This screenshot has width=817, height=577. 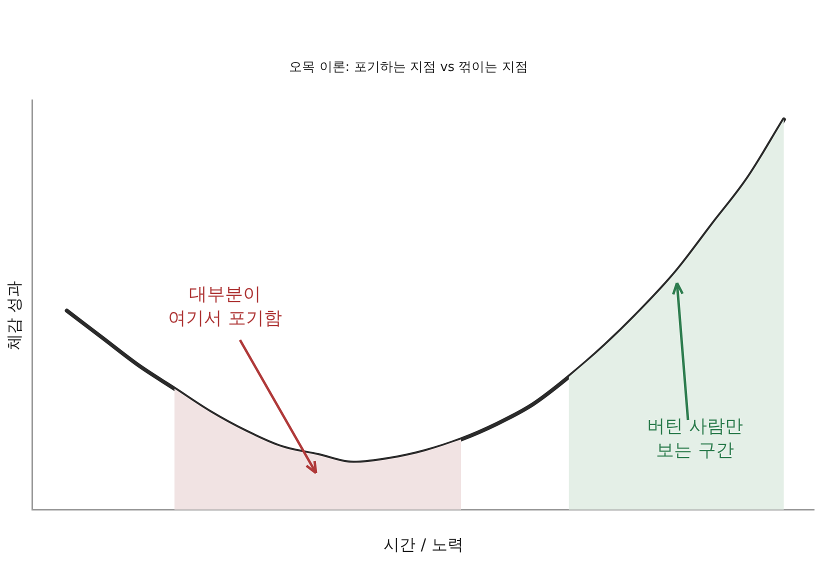 I want to click on y-axis-title: 체감 성과, so click(x=14, y=316).